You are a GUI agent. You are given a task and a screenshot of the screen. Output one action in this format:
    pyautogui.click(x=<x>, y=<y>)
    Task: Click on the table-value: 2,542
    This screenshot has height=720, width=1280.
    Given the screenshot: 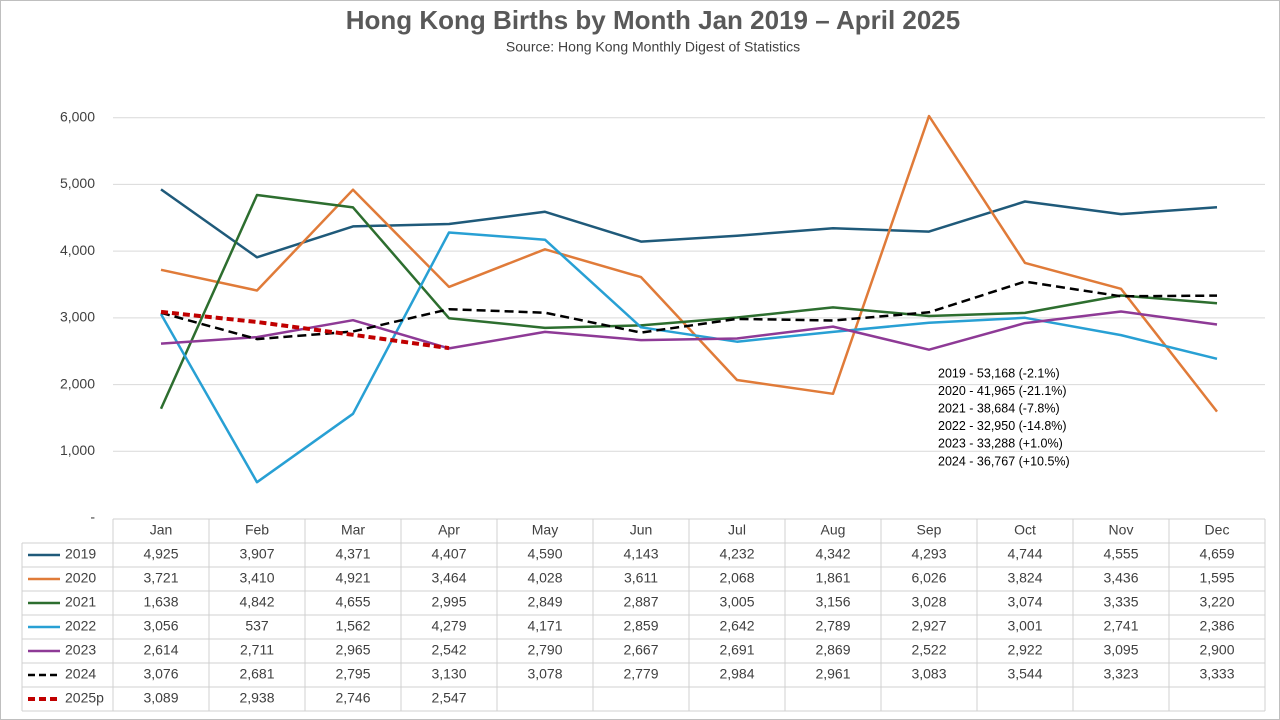 What is the action you would take?
    pyautogui.click(x=448, y=650)
    